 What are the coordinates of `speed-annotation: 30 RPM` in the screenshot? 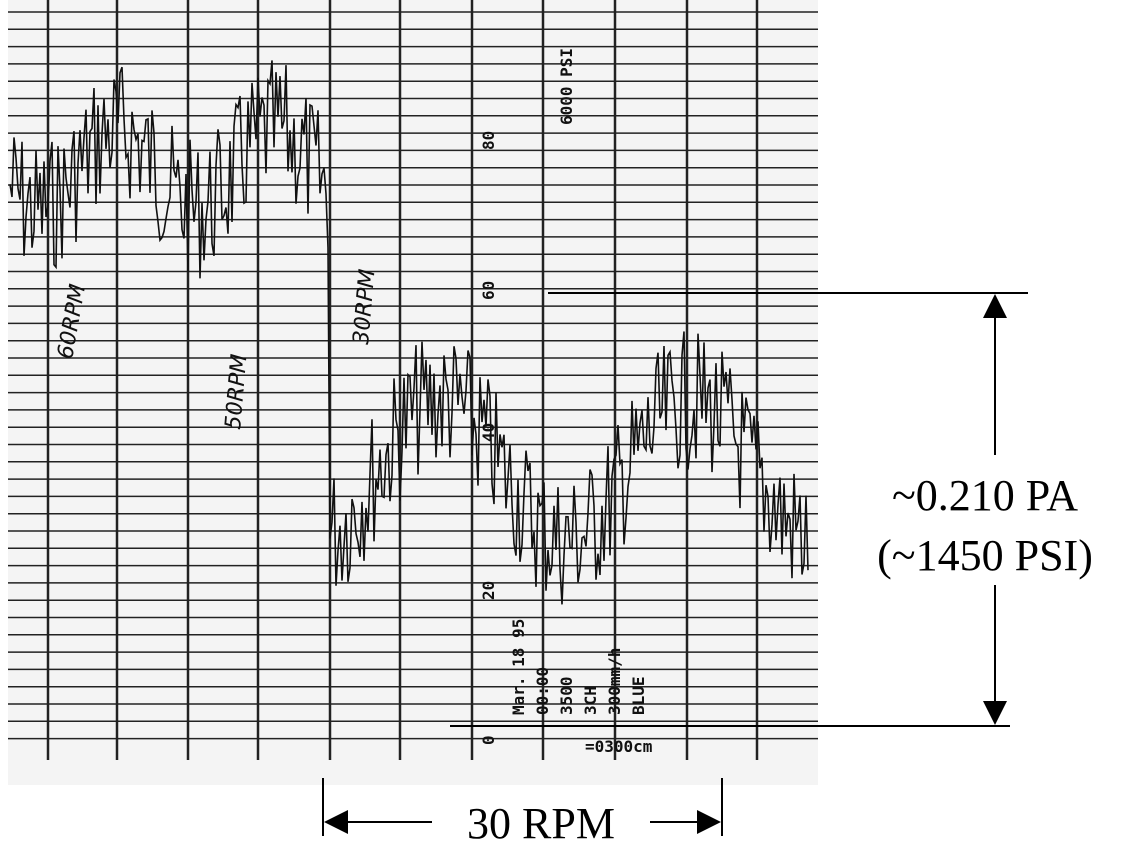 It's located at (541, 823).